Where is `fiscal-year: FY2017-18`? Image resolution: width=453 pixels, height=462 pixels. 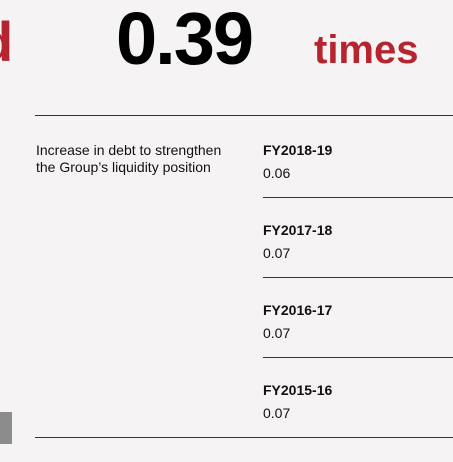
fiscal-year: FY2017-18 is located at coordinates (298, 230).